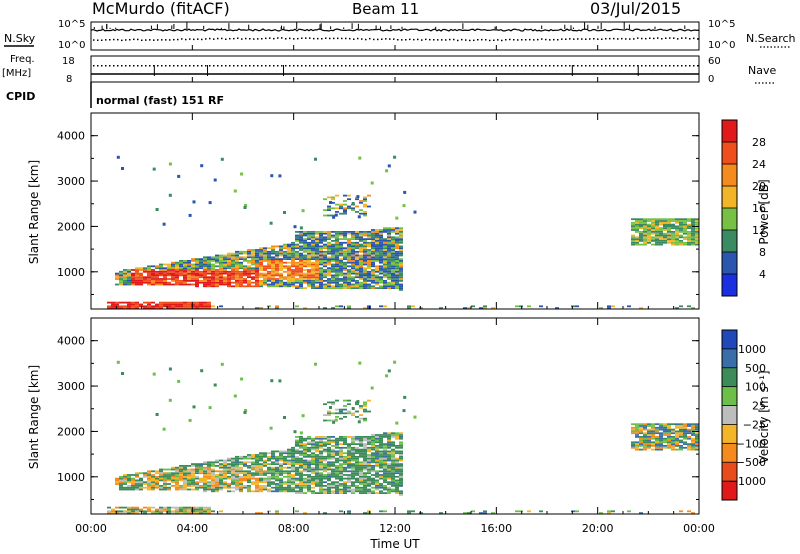  I want to click on beam-title: Beam 11, so click(385, 9).